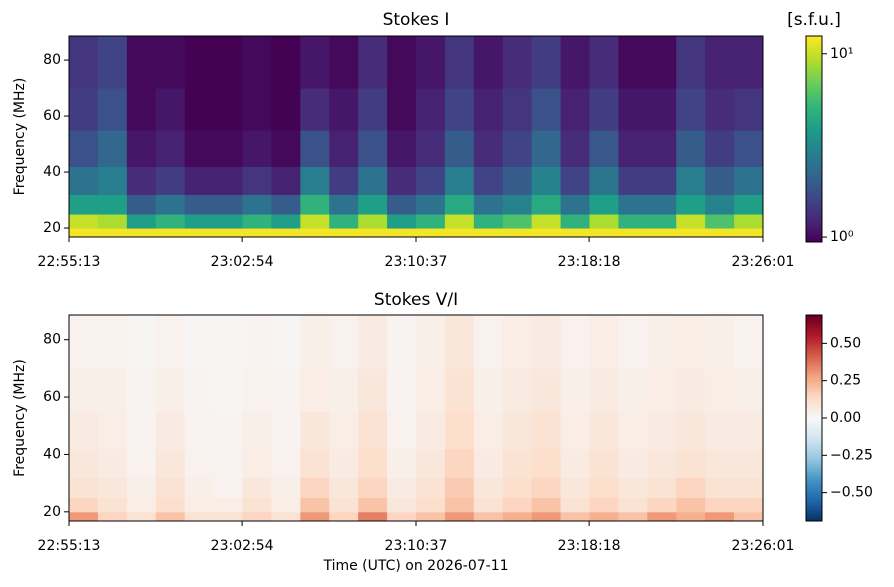  Describe the element at coordinates (52, 512) in the screenshot. I see `y-tick-label: 20` at that location.